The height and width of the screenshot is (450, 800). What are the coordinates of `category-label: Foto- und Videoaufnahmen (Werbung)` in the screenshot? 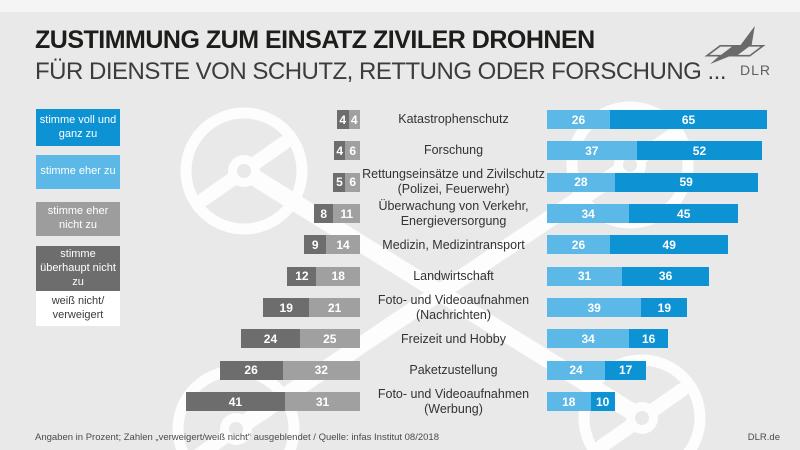 It's located at (453, 401).